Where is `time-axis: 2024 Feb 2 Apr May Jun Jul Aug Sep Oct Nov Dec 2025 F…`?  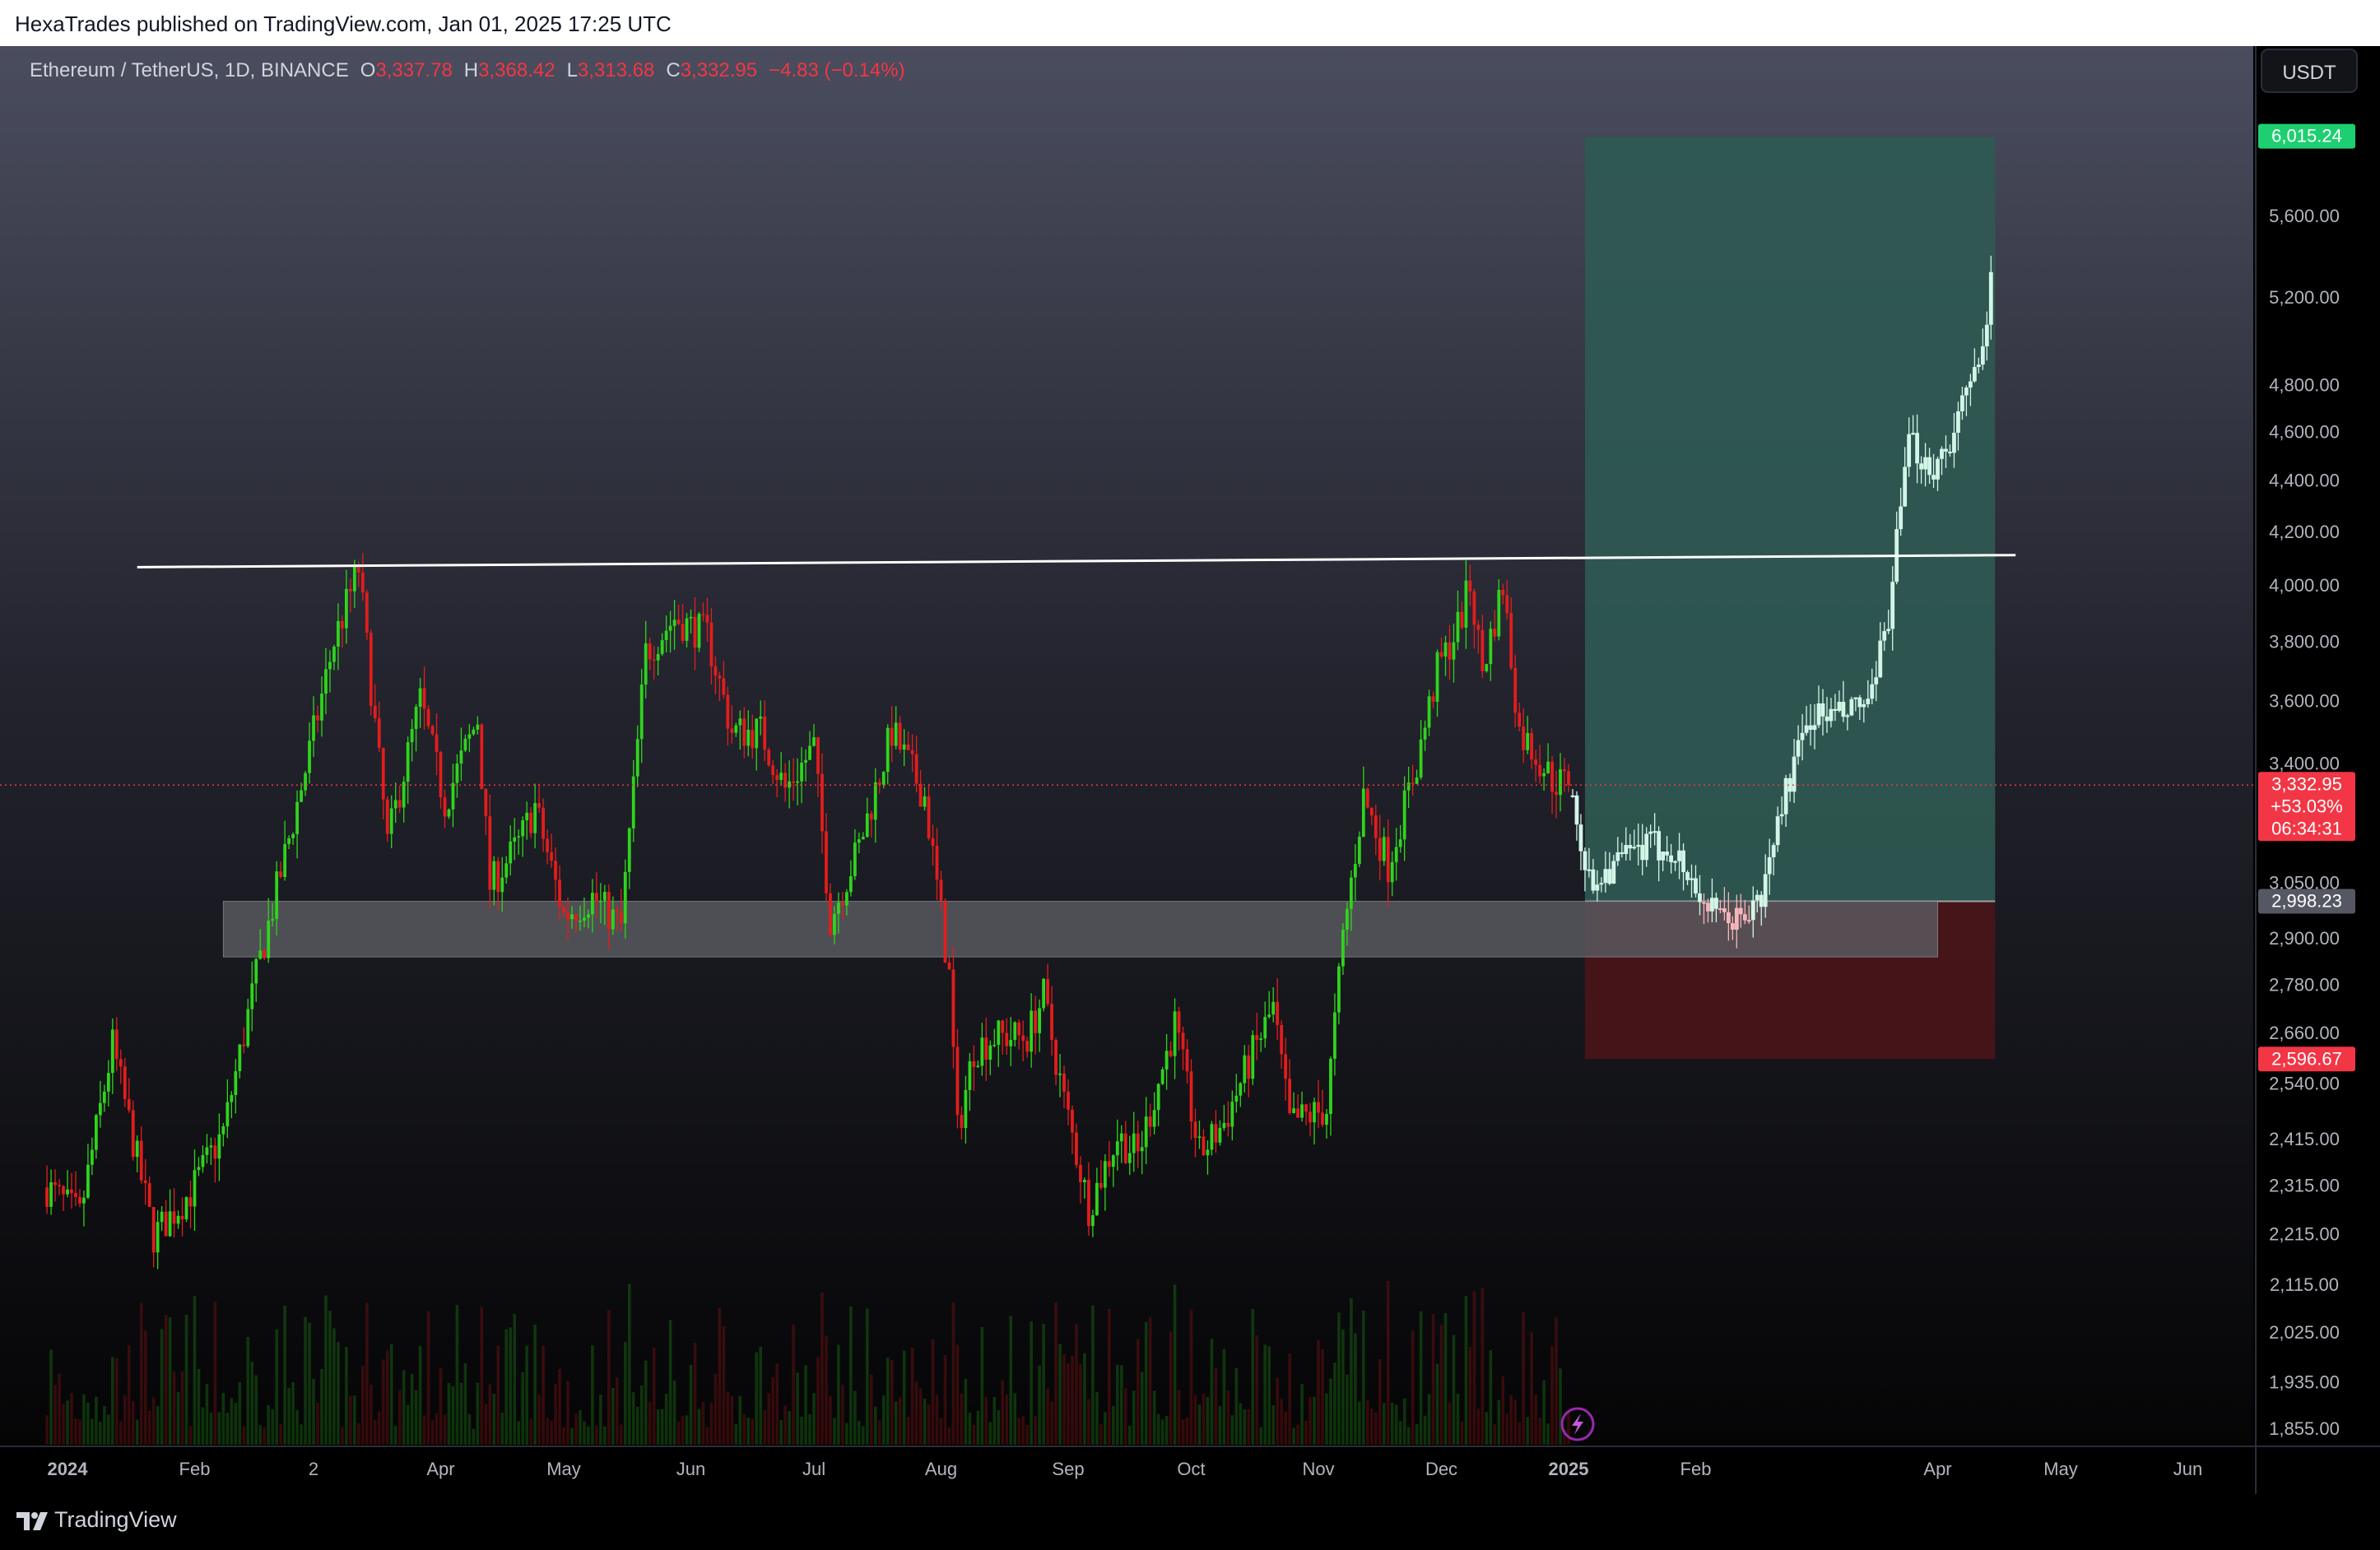
time-axis: 2024 Feb 2 Apr May Jun Jul Aug Sep Oct Nov Dec 2025 F… is located at coordinates (1125, 1469).